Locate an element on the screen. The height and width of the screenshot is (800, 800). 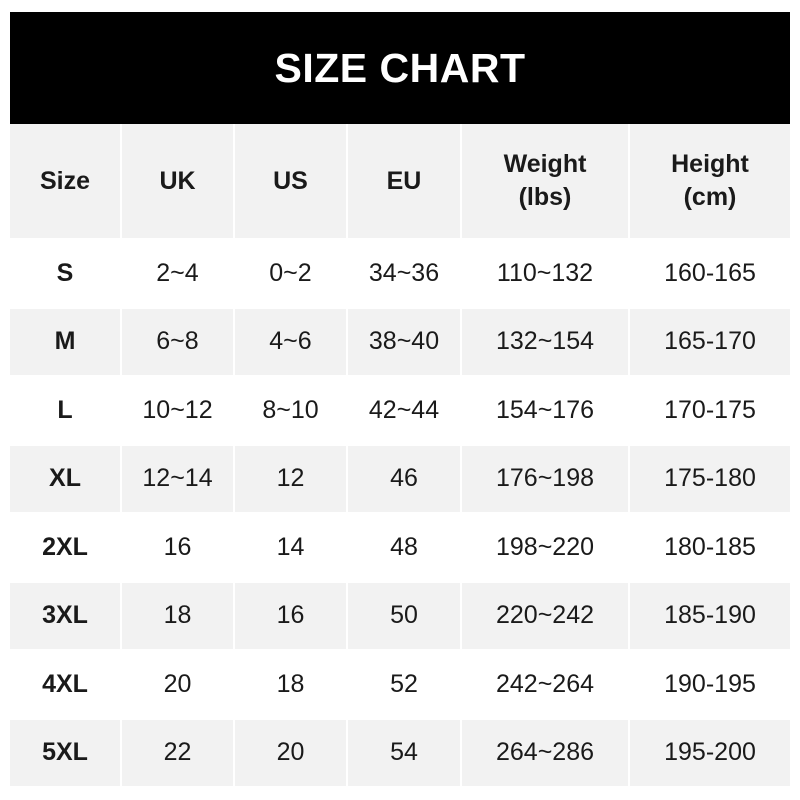
column-header-size-label: Size is located at coordinates (65, 180).